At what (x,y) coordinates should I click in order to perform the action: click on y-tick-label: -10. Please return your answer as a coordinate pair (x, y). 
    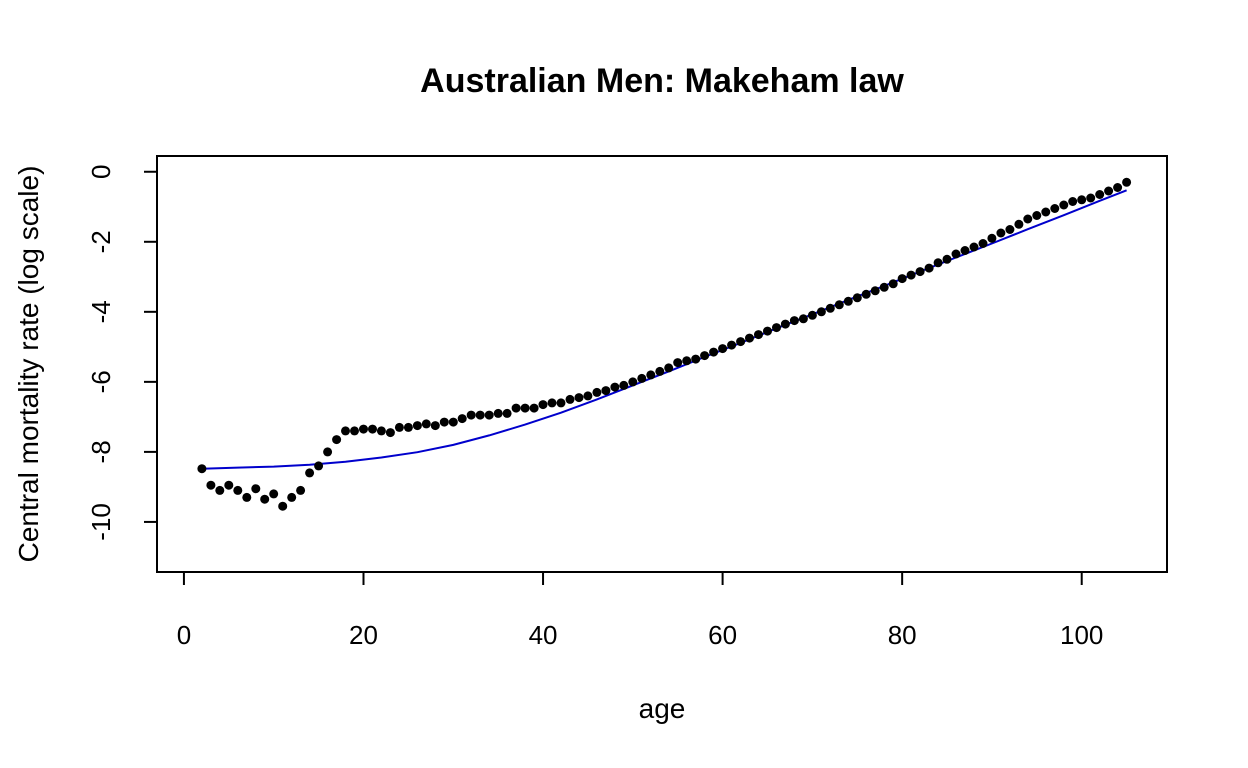
    Looking at the image, I should click on (101, 522).